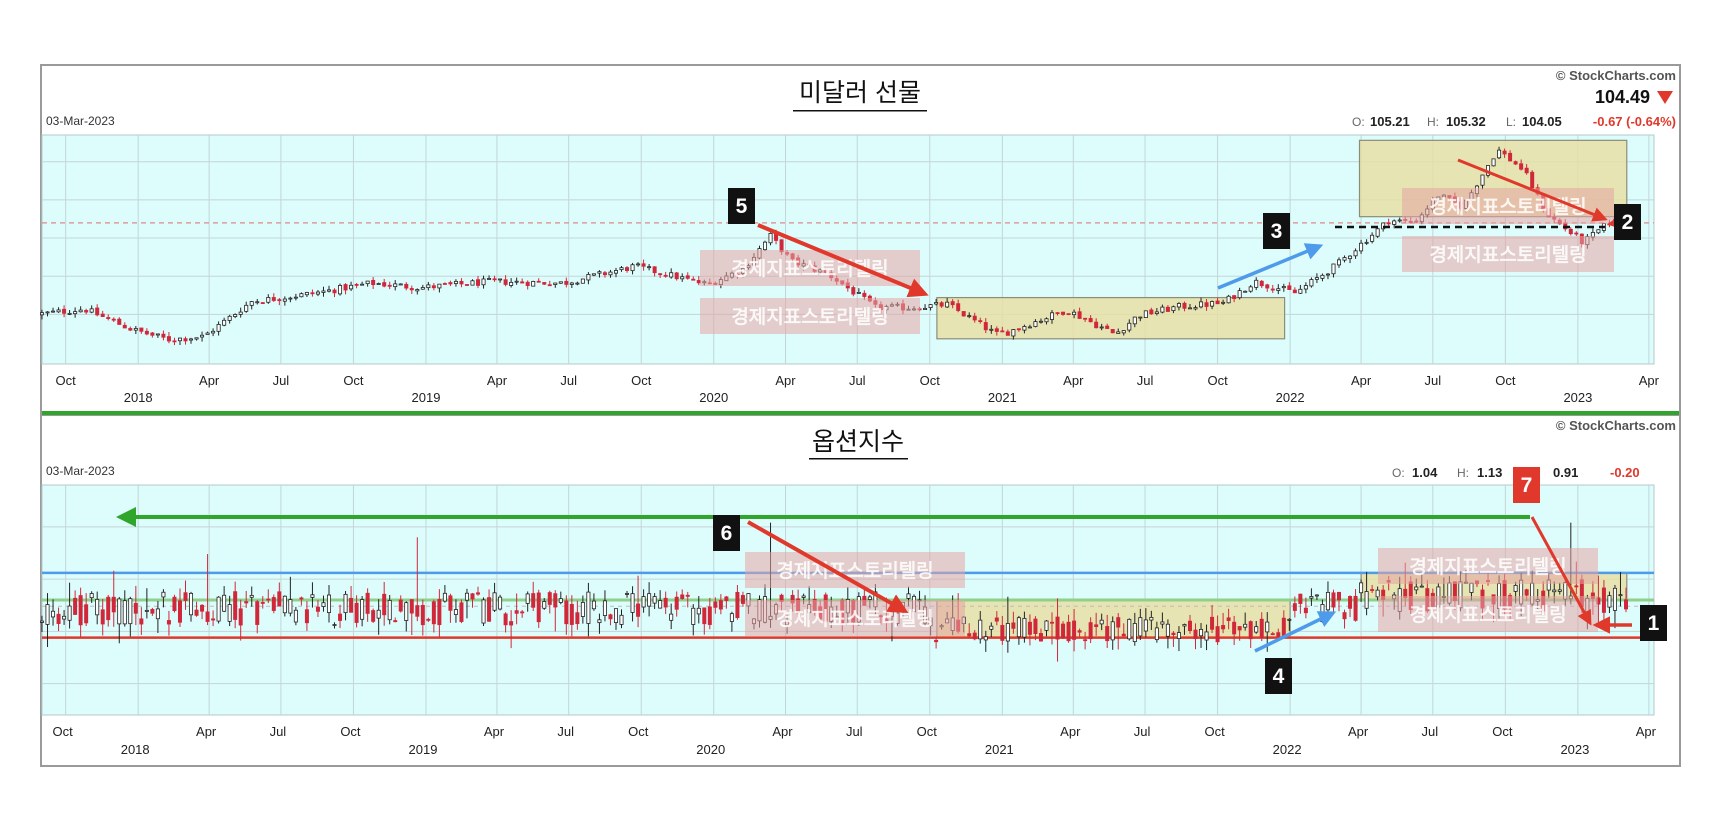 The height and width of the screenshot is (825, 1710). I want to click on arrow-2-decline, so click(1532, 190).